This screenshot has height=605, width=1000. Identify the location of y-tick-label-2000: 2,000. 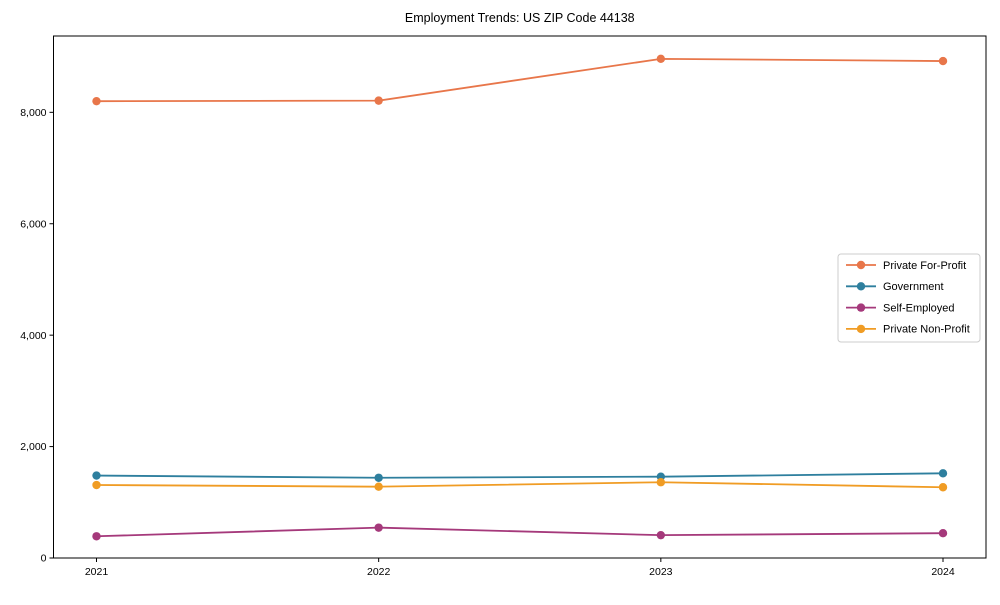
(33, 447).